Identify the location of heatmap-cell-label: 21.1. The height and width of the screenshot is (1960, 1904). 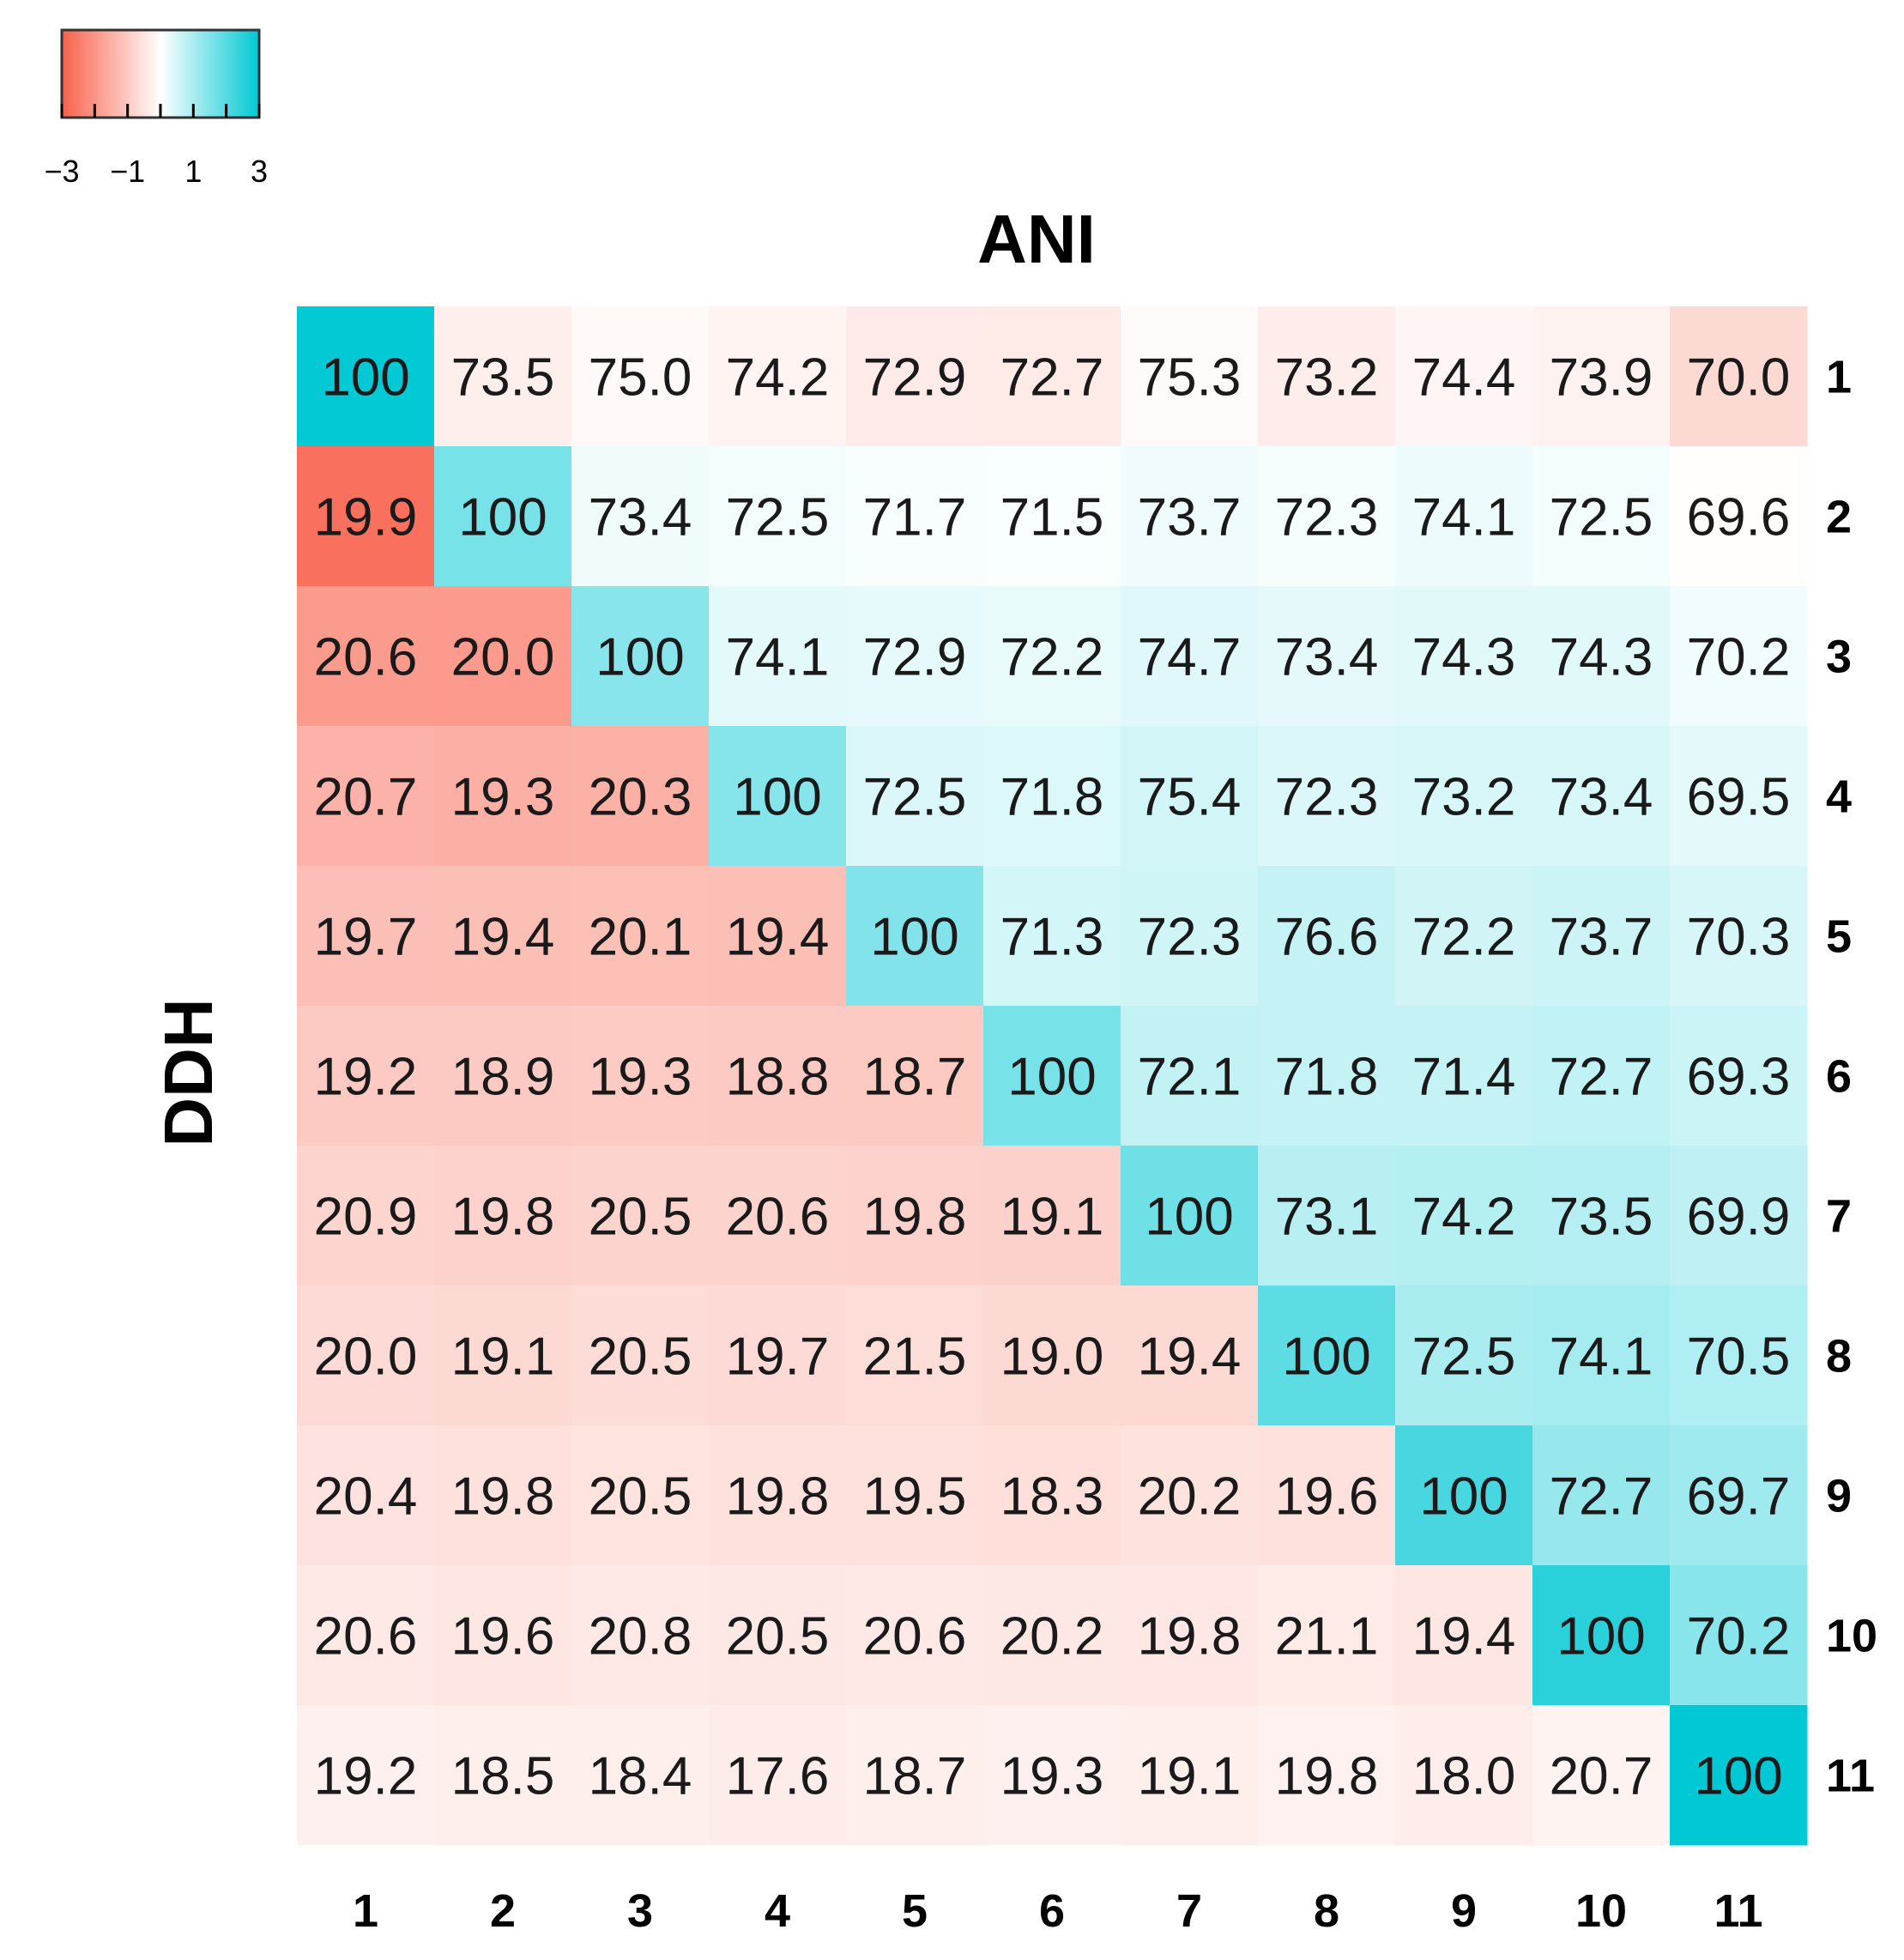
(1327, 1637).